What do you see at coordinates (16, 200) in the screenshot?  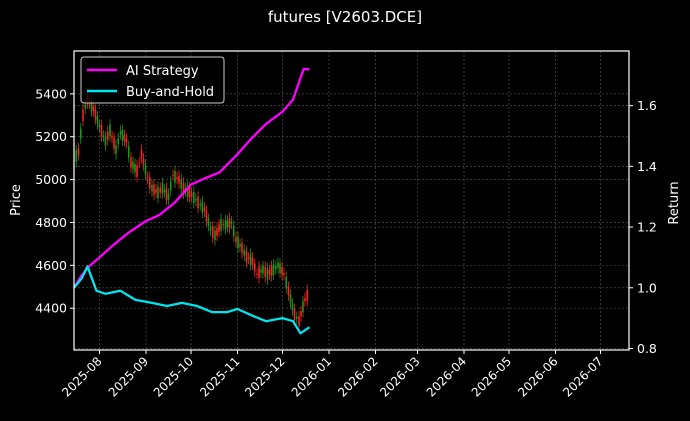 I see `y-axis-label: Price` at bounding box center [16, 200].